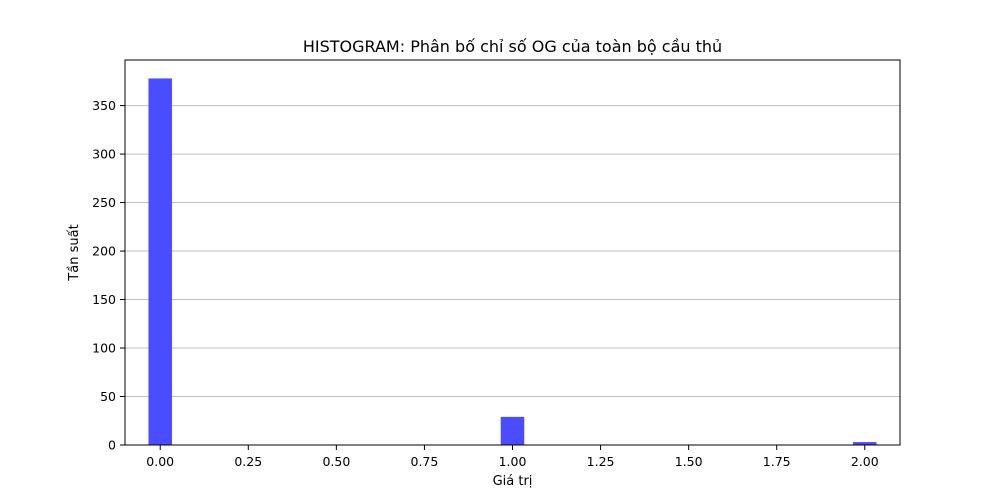 This screenshot has height=500, width=1000. Describe the element at coordinates (104, 154) in the screenshot. I see `y-tick-label: 300` at that location.